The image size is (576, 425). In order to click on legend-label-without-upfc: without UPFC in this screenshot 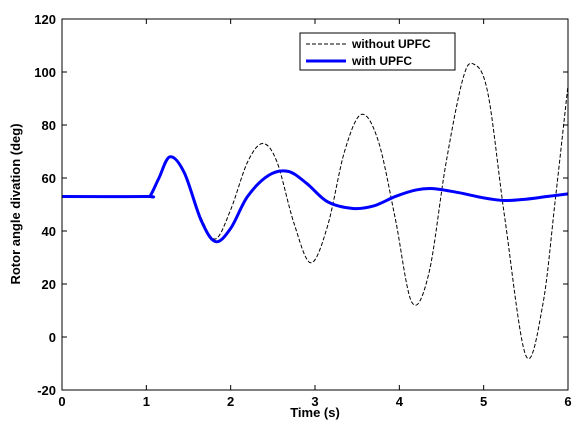, I will do `click(391, 44)`.